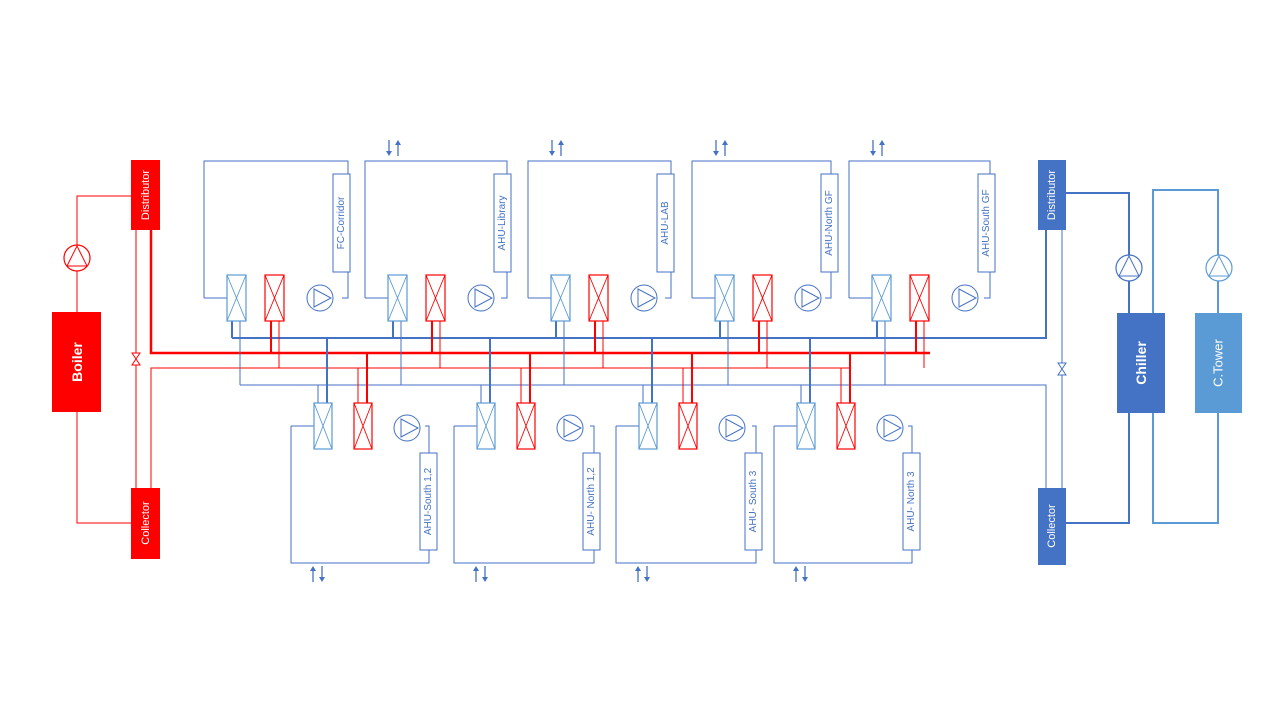 Image resolution: width=1280 pixels, height=720 pixels. I want to click on unit-label: AHU- South 3, so click(753, 501).